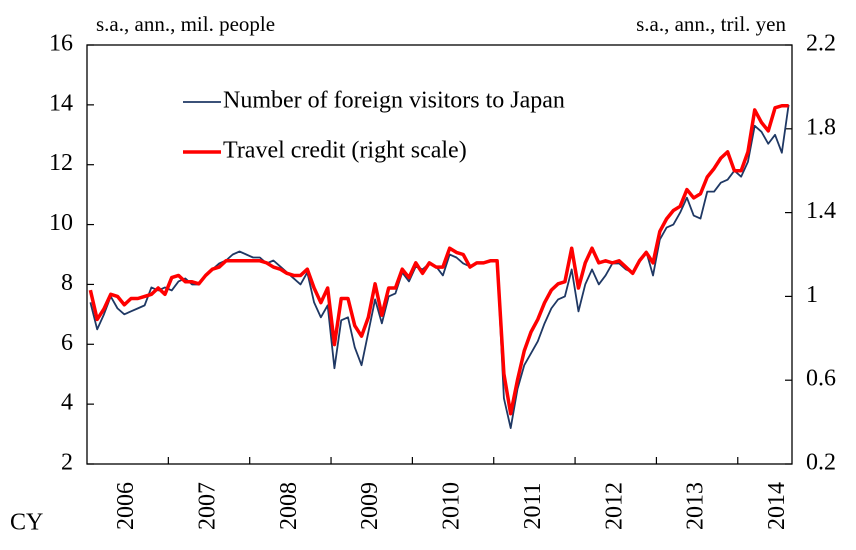 Image resolution: width=856 pixels, height=550 pixels. Describe the element at coordinates (345, 151) in the screenshot. I see `legend-label: Travel credit (right scale)` at that location.